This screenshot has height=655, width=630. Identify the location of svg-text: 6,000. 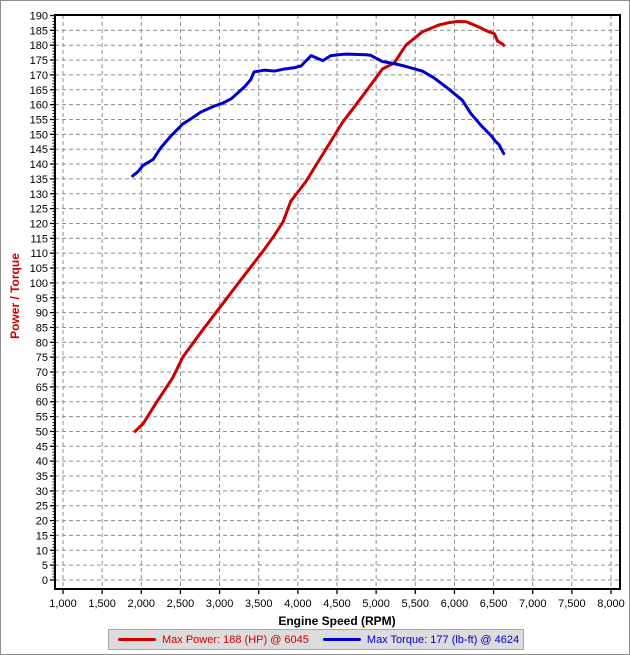
(455, 604).